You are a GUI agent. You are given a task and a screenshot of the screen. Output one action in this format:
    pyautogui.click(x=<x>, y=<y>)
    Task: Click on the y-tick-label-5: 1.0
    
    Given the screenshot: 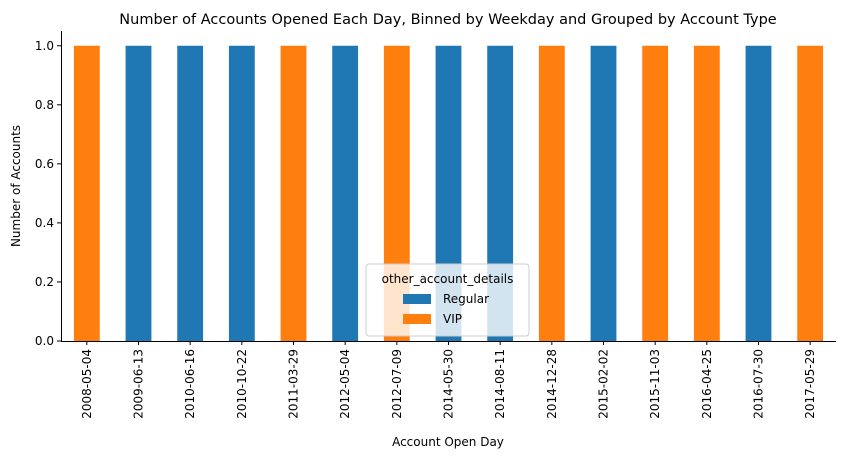 What is the action you would take?
    pyautogui.click(x=44, y=46)
    